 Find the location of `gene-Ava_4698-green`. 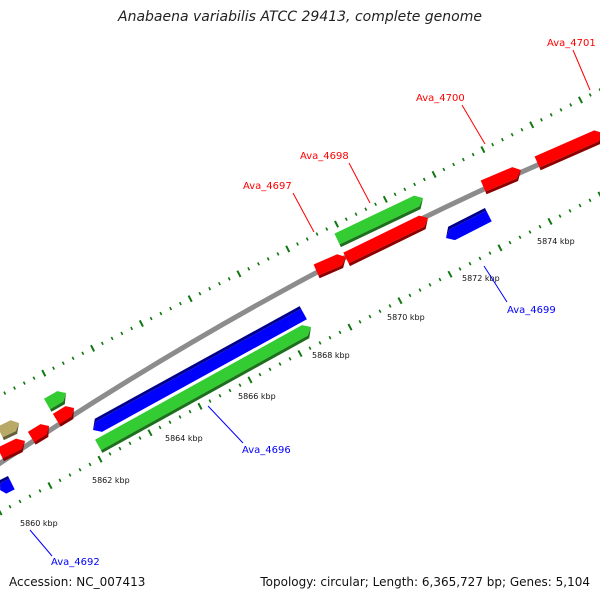

gene-Ava_4698-green is located at coordinates (378, 221).